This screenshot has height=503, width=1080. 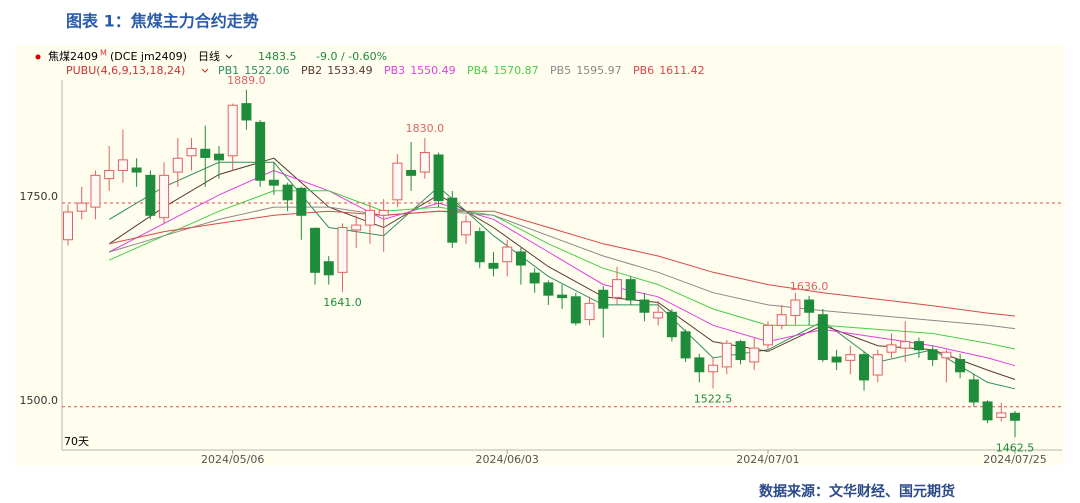 I want to click on x-tick-label: 2024/06/03, so click(x=506, y=459).